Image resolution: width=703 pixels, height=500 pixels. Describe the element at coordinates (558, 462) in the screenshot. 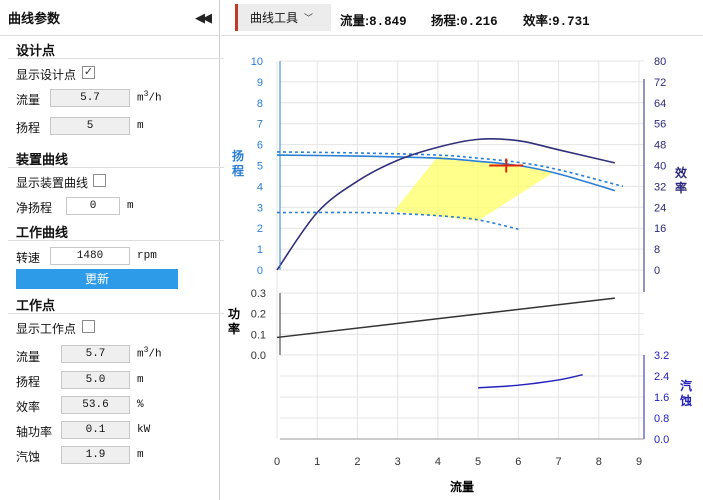

I see `x-tick-label: 7` at that location.